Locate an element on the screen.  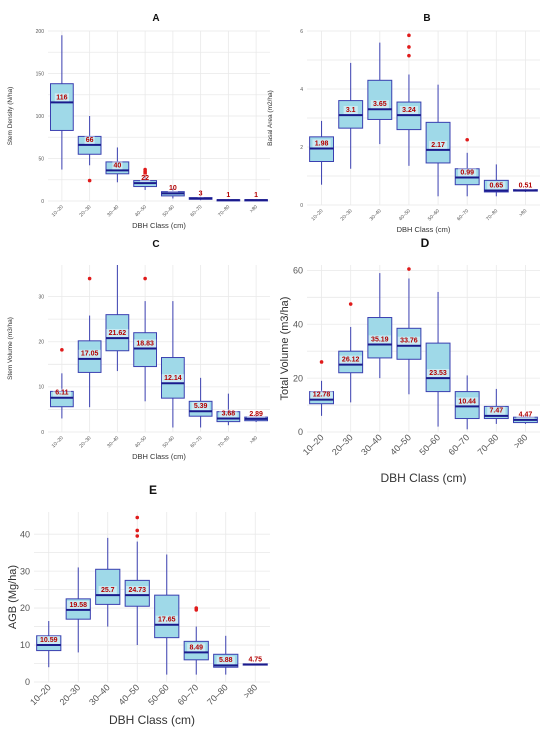
panel-title: B is located at coordinates (426, 18).